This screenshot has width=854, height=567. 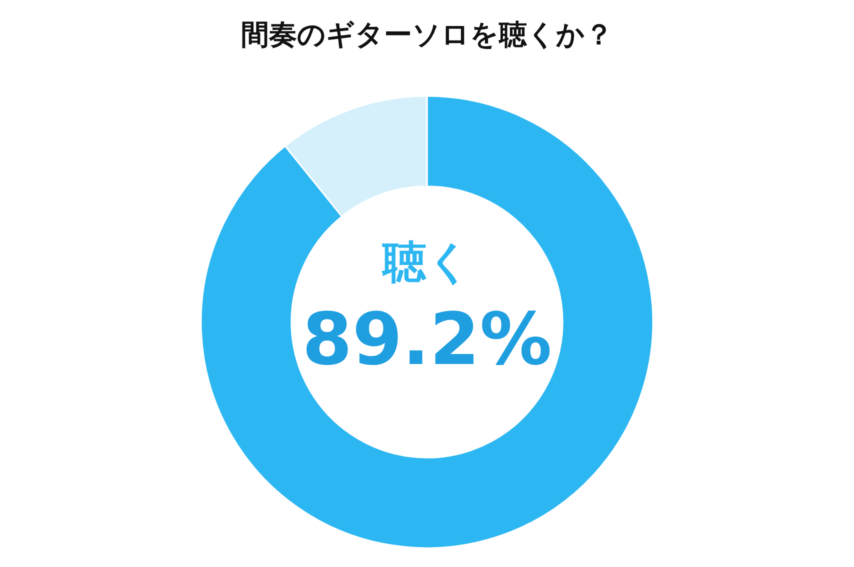 I want to click on chart-title: 間奏のギターソロを聴くか？, so click(x=427, y=34).